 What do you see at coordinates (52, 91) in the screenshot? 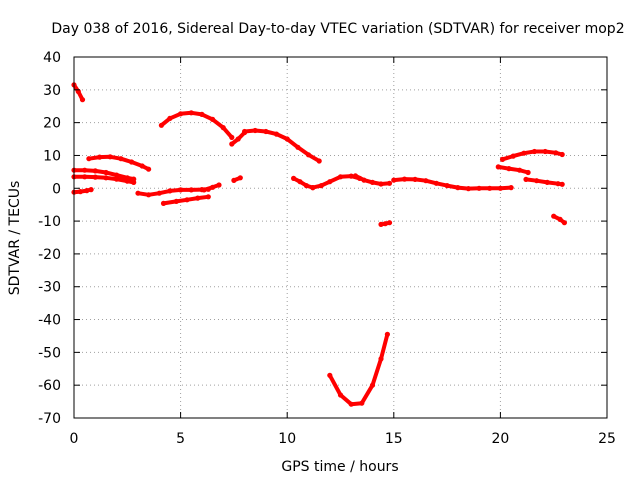
I see `y-tick-label: 30` at bounding box center [52, 91].